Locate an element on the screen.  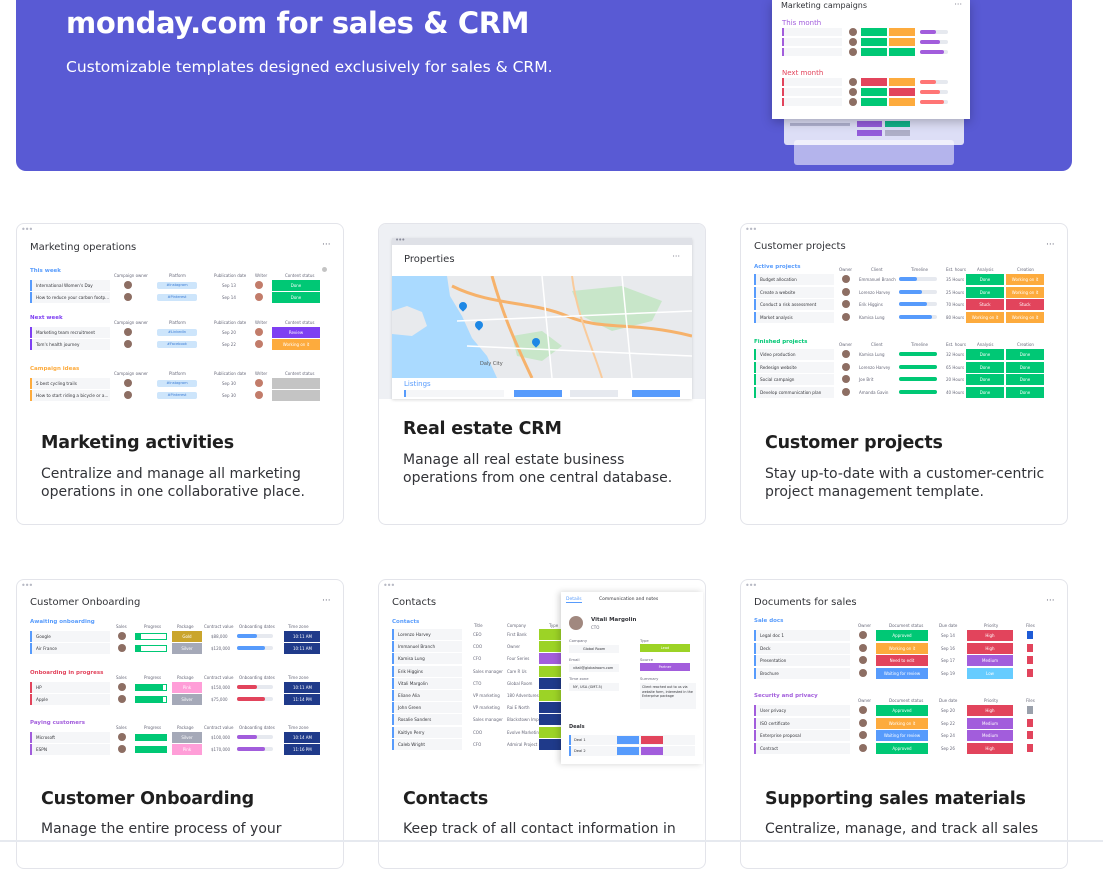
contact-row: John Green is located at coordinates (427, 708).